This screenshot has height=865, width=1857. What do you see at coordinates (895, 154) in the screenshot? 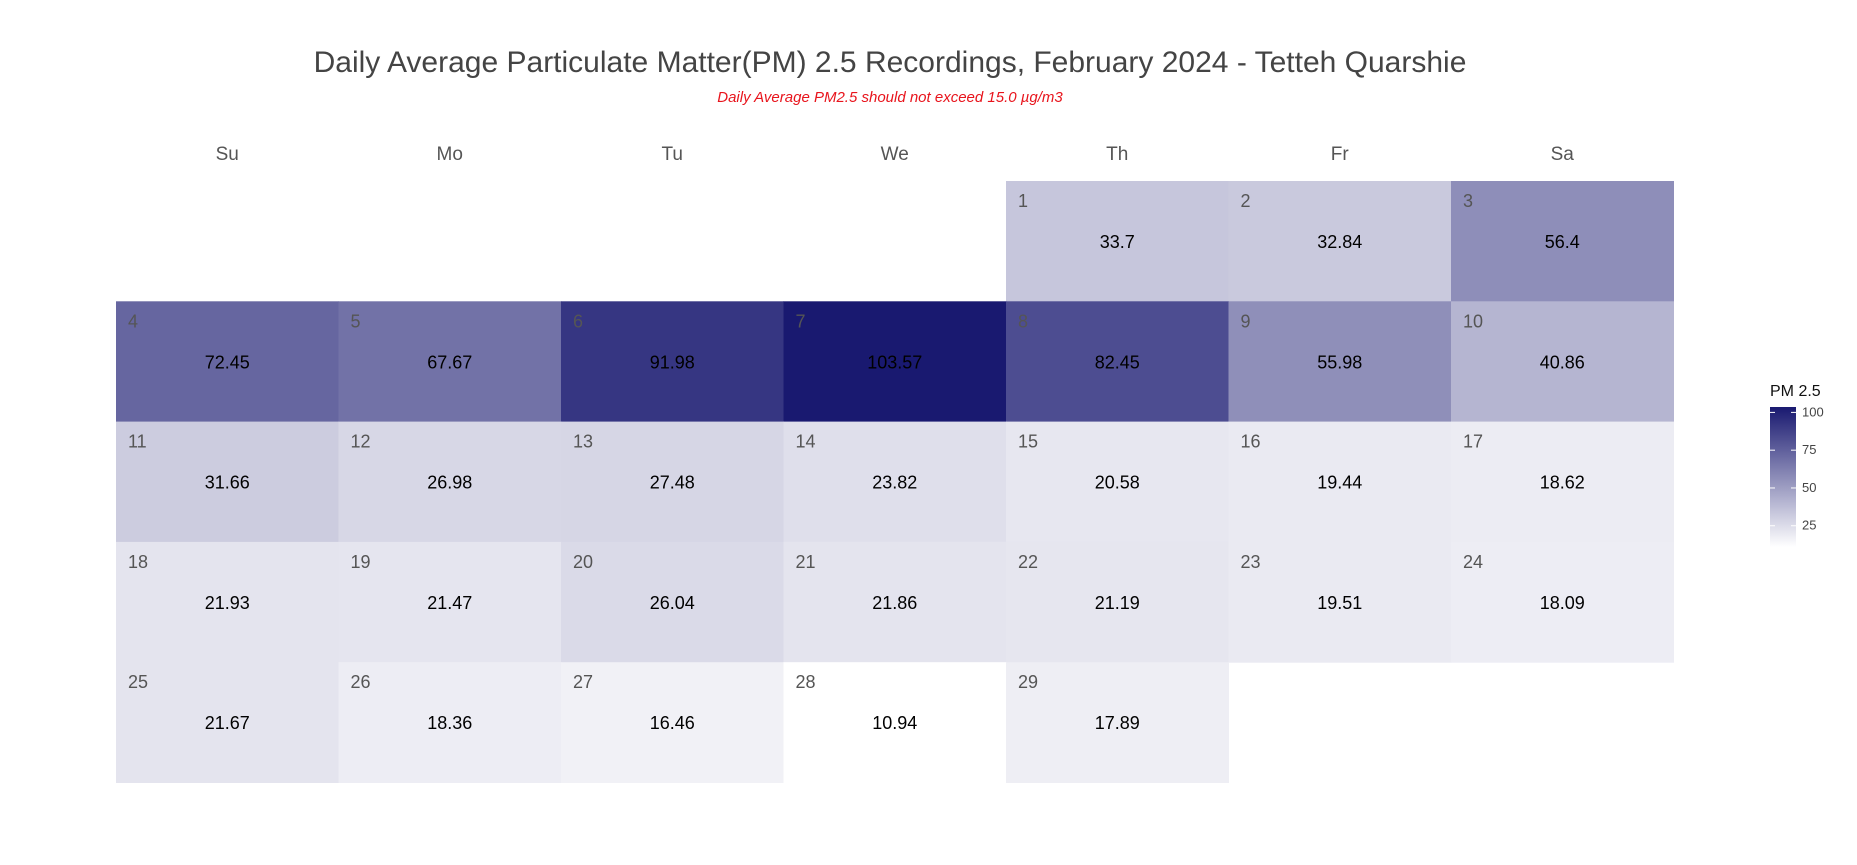
I see `weekday-labels: Su Mo Tu We Th Fr Sa` at bounding box center [895, 154].